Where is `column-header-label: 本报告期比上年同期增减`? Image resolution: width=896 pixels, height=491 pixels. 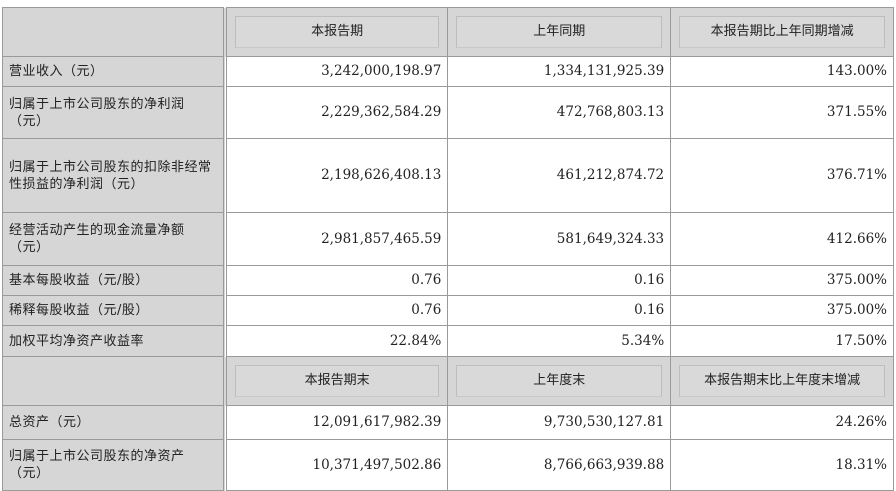 column-header-label: 本报告期比上年同期增减 is located at coordinates (782, 32).